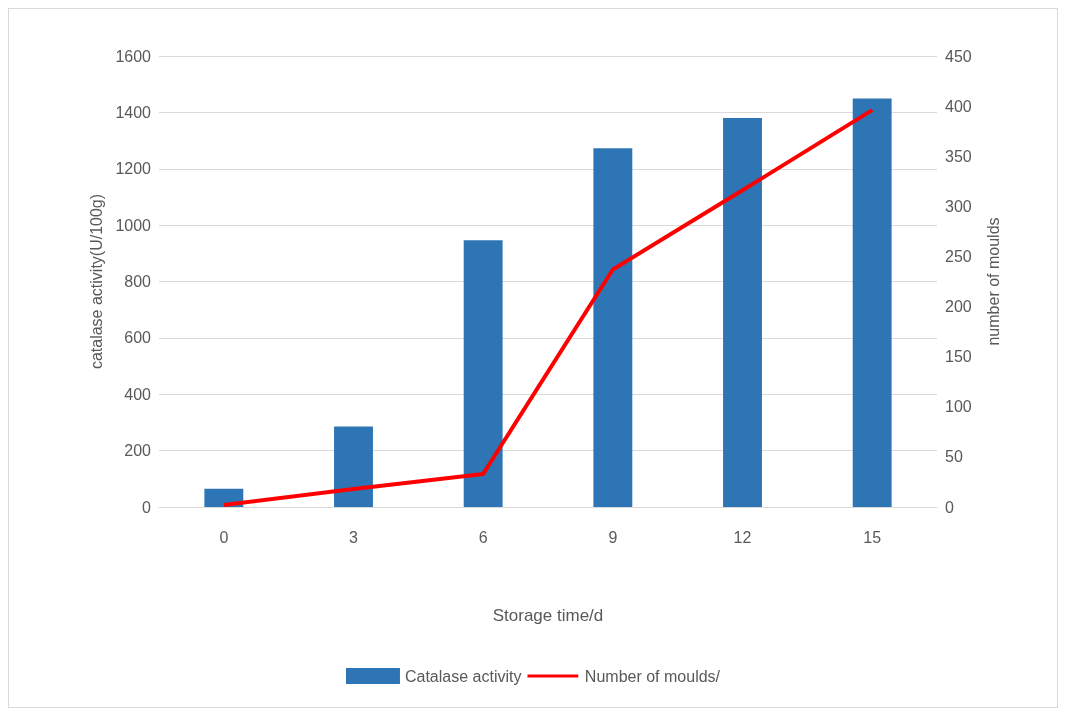 The height and width of the screenshot is (722, 1069). I want to click on x-tick-label: 15, so click(872, 537).